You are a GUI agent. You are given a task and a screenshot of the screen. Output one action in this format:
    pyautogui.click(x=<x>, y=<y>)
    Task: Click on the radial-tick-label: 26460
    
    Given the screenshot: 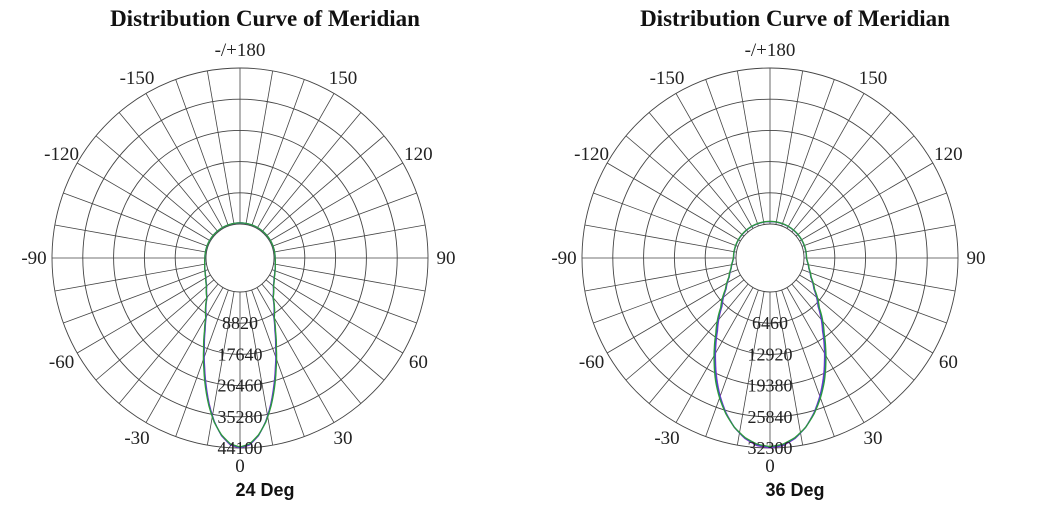 What is the action you would take?
    pyautogui.click(x=240, y=386)
    